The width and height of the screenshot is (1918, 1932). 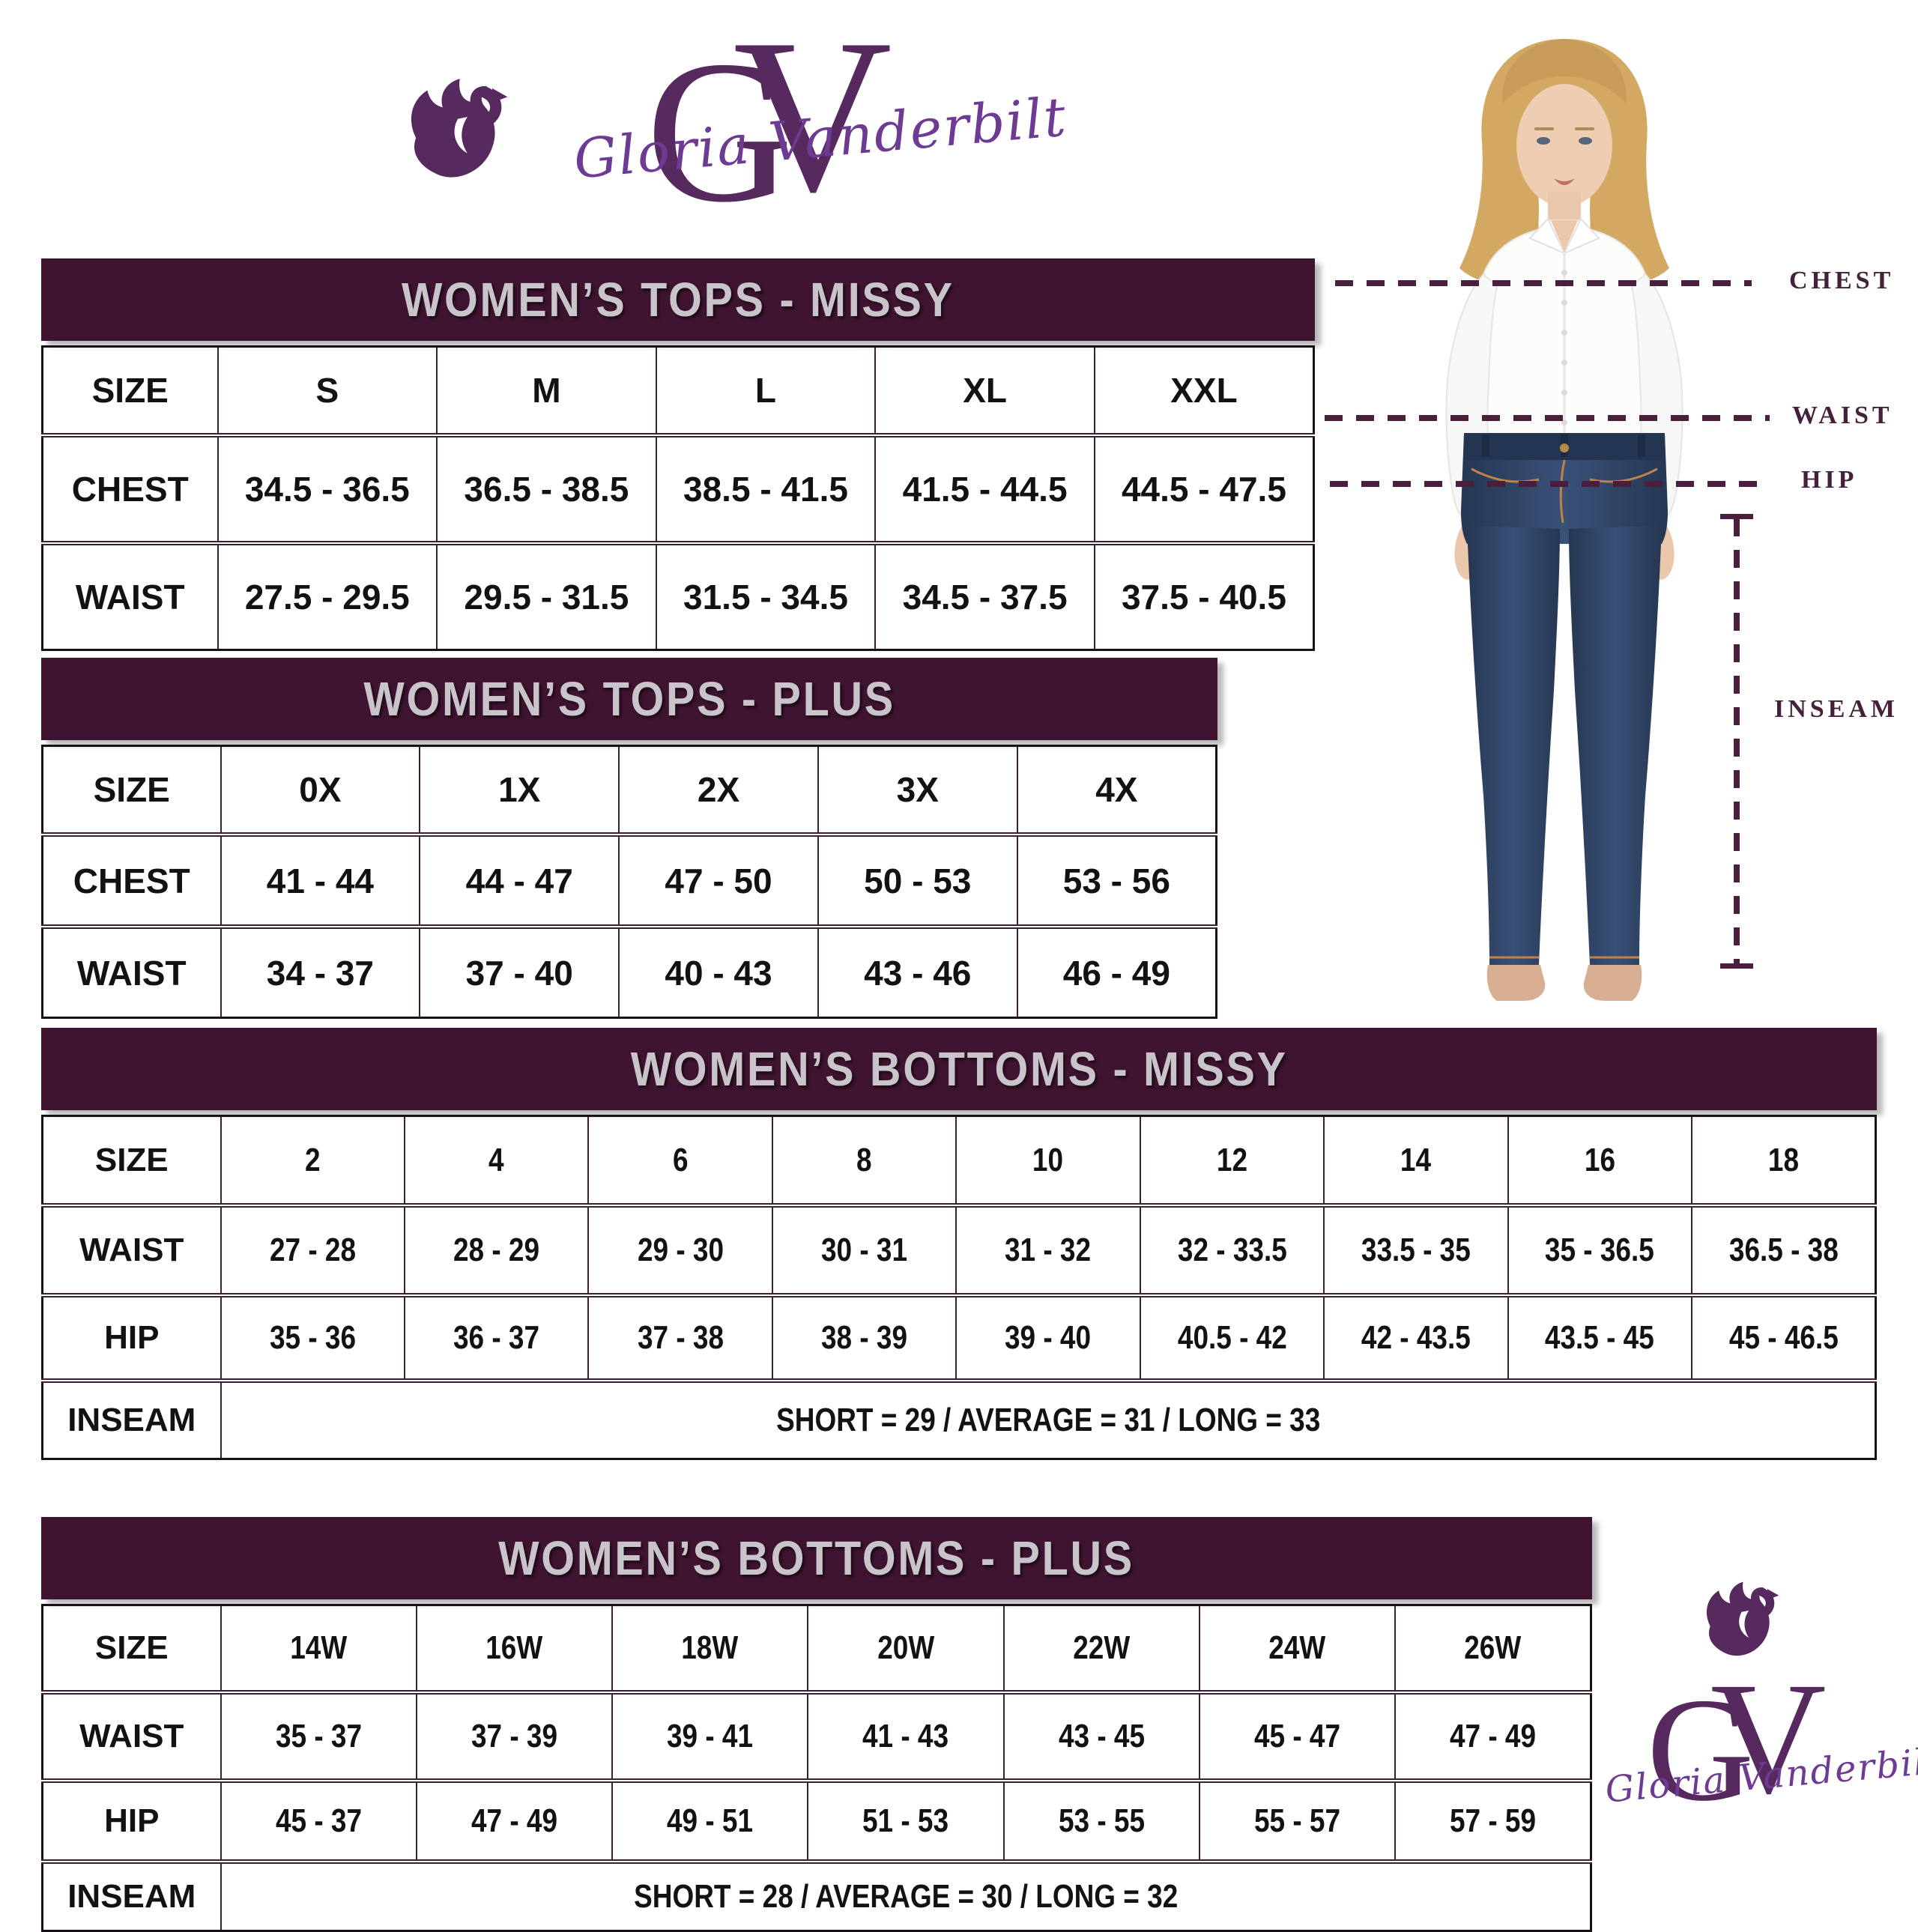 What do you see at coordinates (864, 1249) in the screenshot?
I see `value-cell: 30 - 31` at bounding box center [864, 1249].